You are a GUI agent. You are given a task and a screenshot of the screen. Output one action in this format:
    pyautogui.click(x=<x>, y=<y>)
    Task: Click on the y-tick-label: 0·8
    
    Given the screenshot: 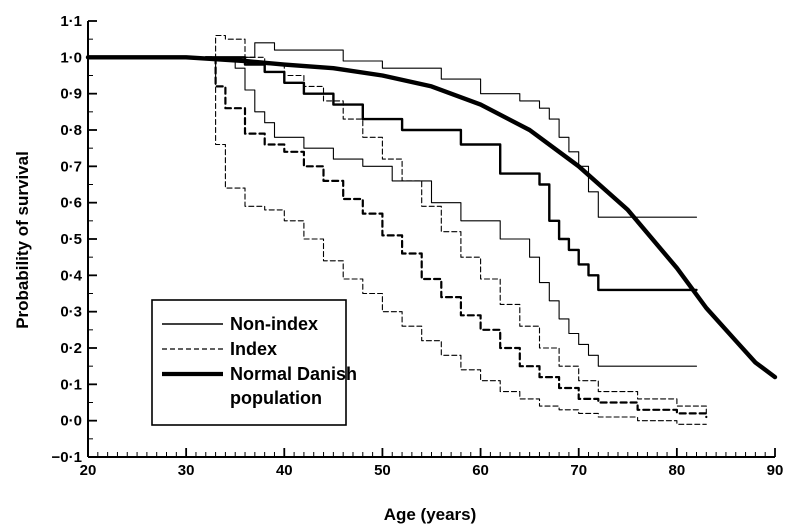 What is the action you would take?
    pyautogui.click(x=71, y=130)
    